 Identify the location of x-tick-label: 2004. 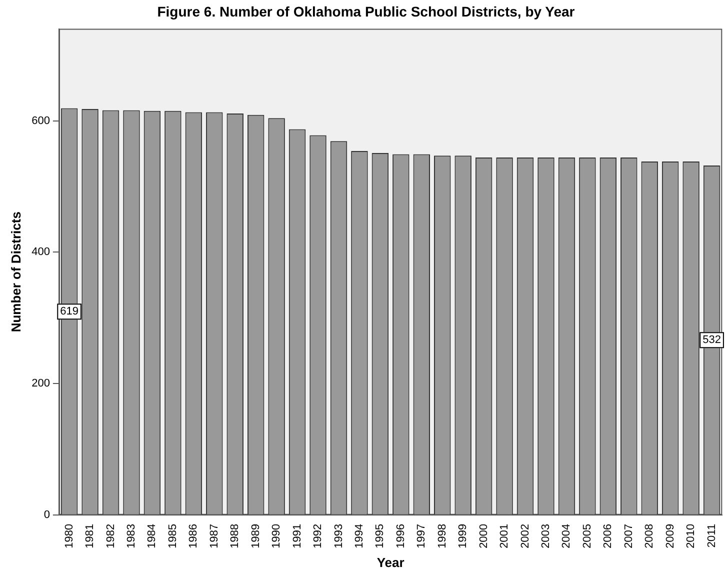
(566, 536).